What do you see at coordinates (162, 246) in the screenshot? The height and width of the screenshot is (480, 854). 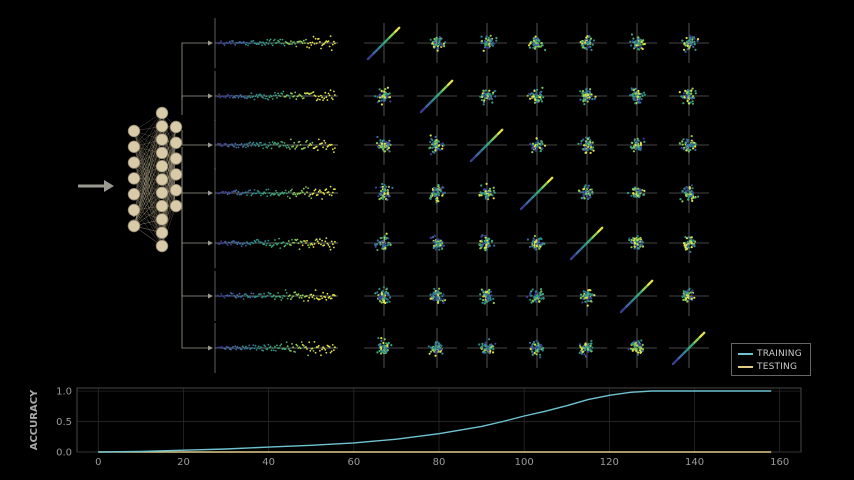 I see `hidden-neuron` at bounding box center [162, 246].